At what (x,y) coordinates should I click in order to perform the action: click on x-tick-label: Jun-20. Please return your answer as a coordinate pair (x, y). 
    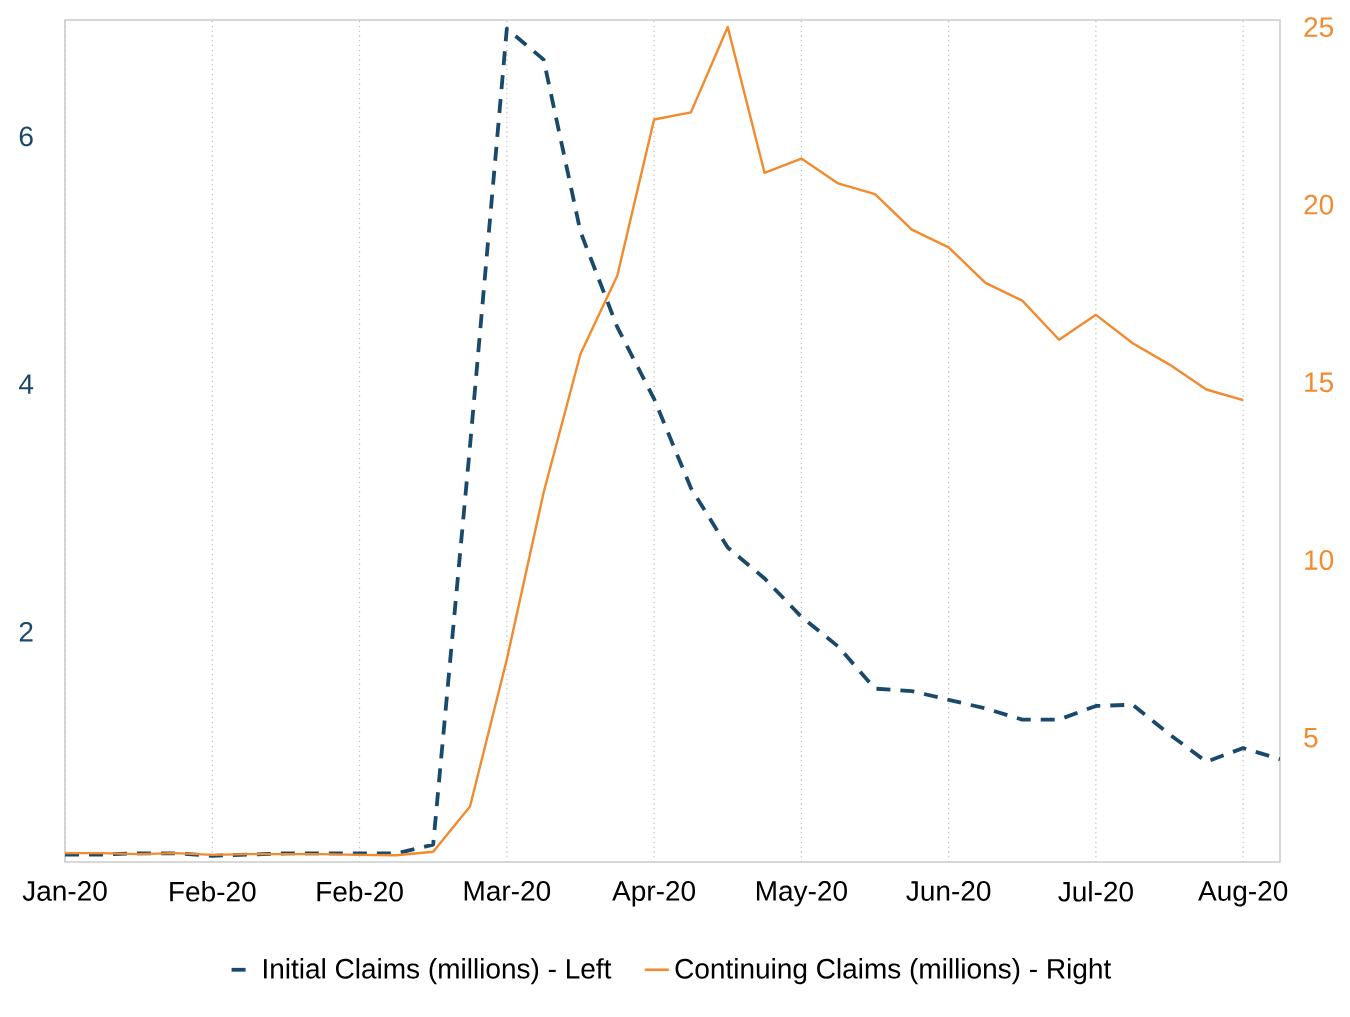
    Looking at the image, I should click on (948, 891).